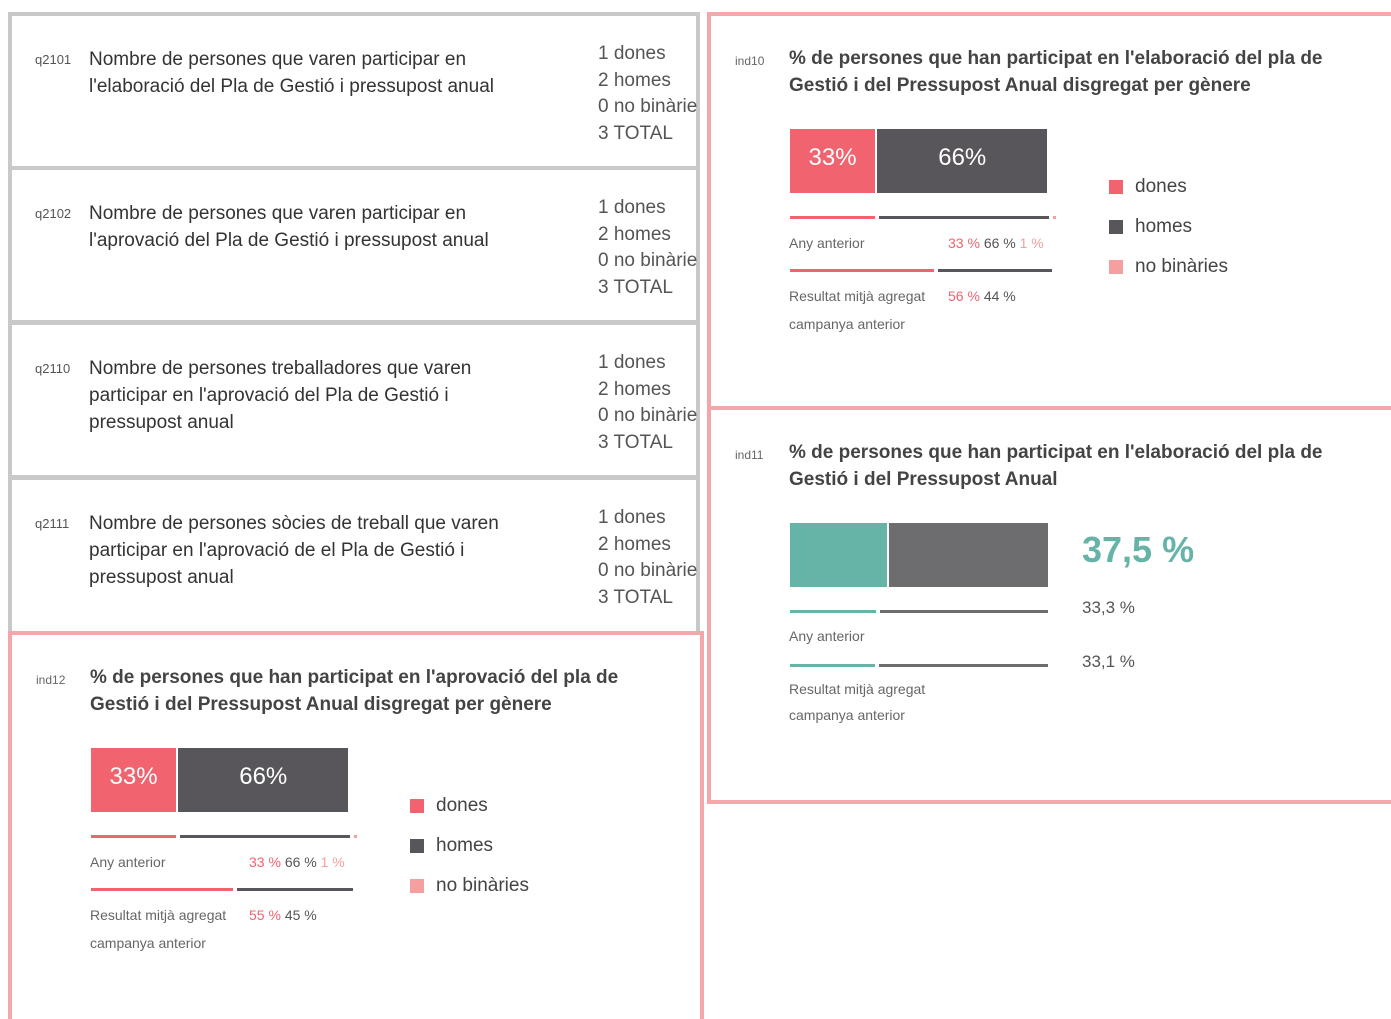 The width and height of the screenshot is (1391, 1019). What do you see at coordinates (982, 296) in the screenshot?
I see `average-values: 56 % 44 %` at bounding box center [982, 296].